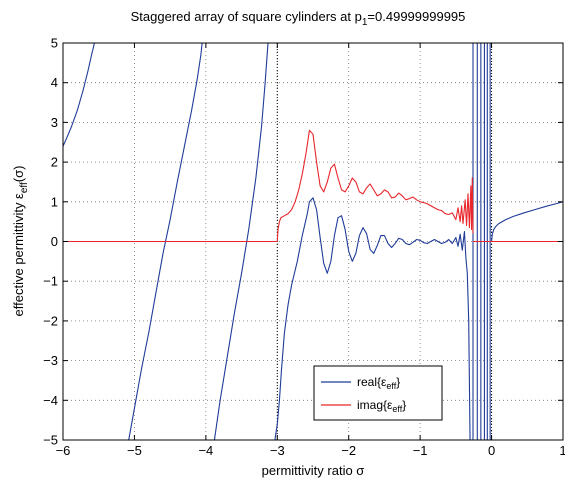  What do you see at coordinates (313, 470) in the screenshot?
I see `x-axis-label: permittivity ratio σ` at bounding box center [313, 470].